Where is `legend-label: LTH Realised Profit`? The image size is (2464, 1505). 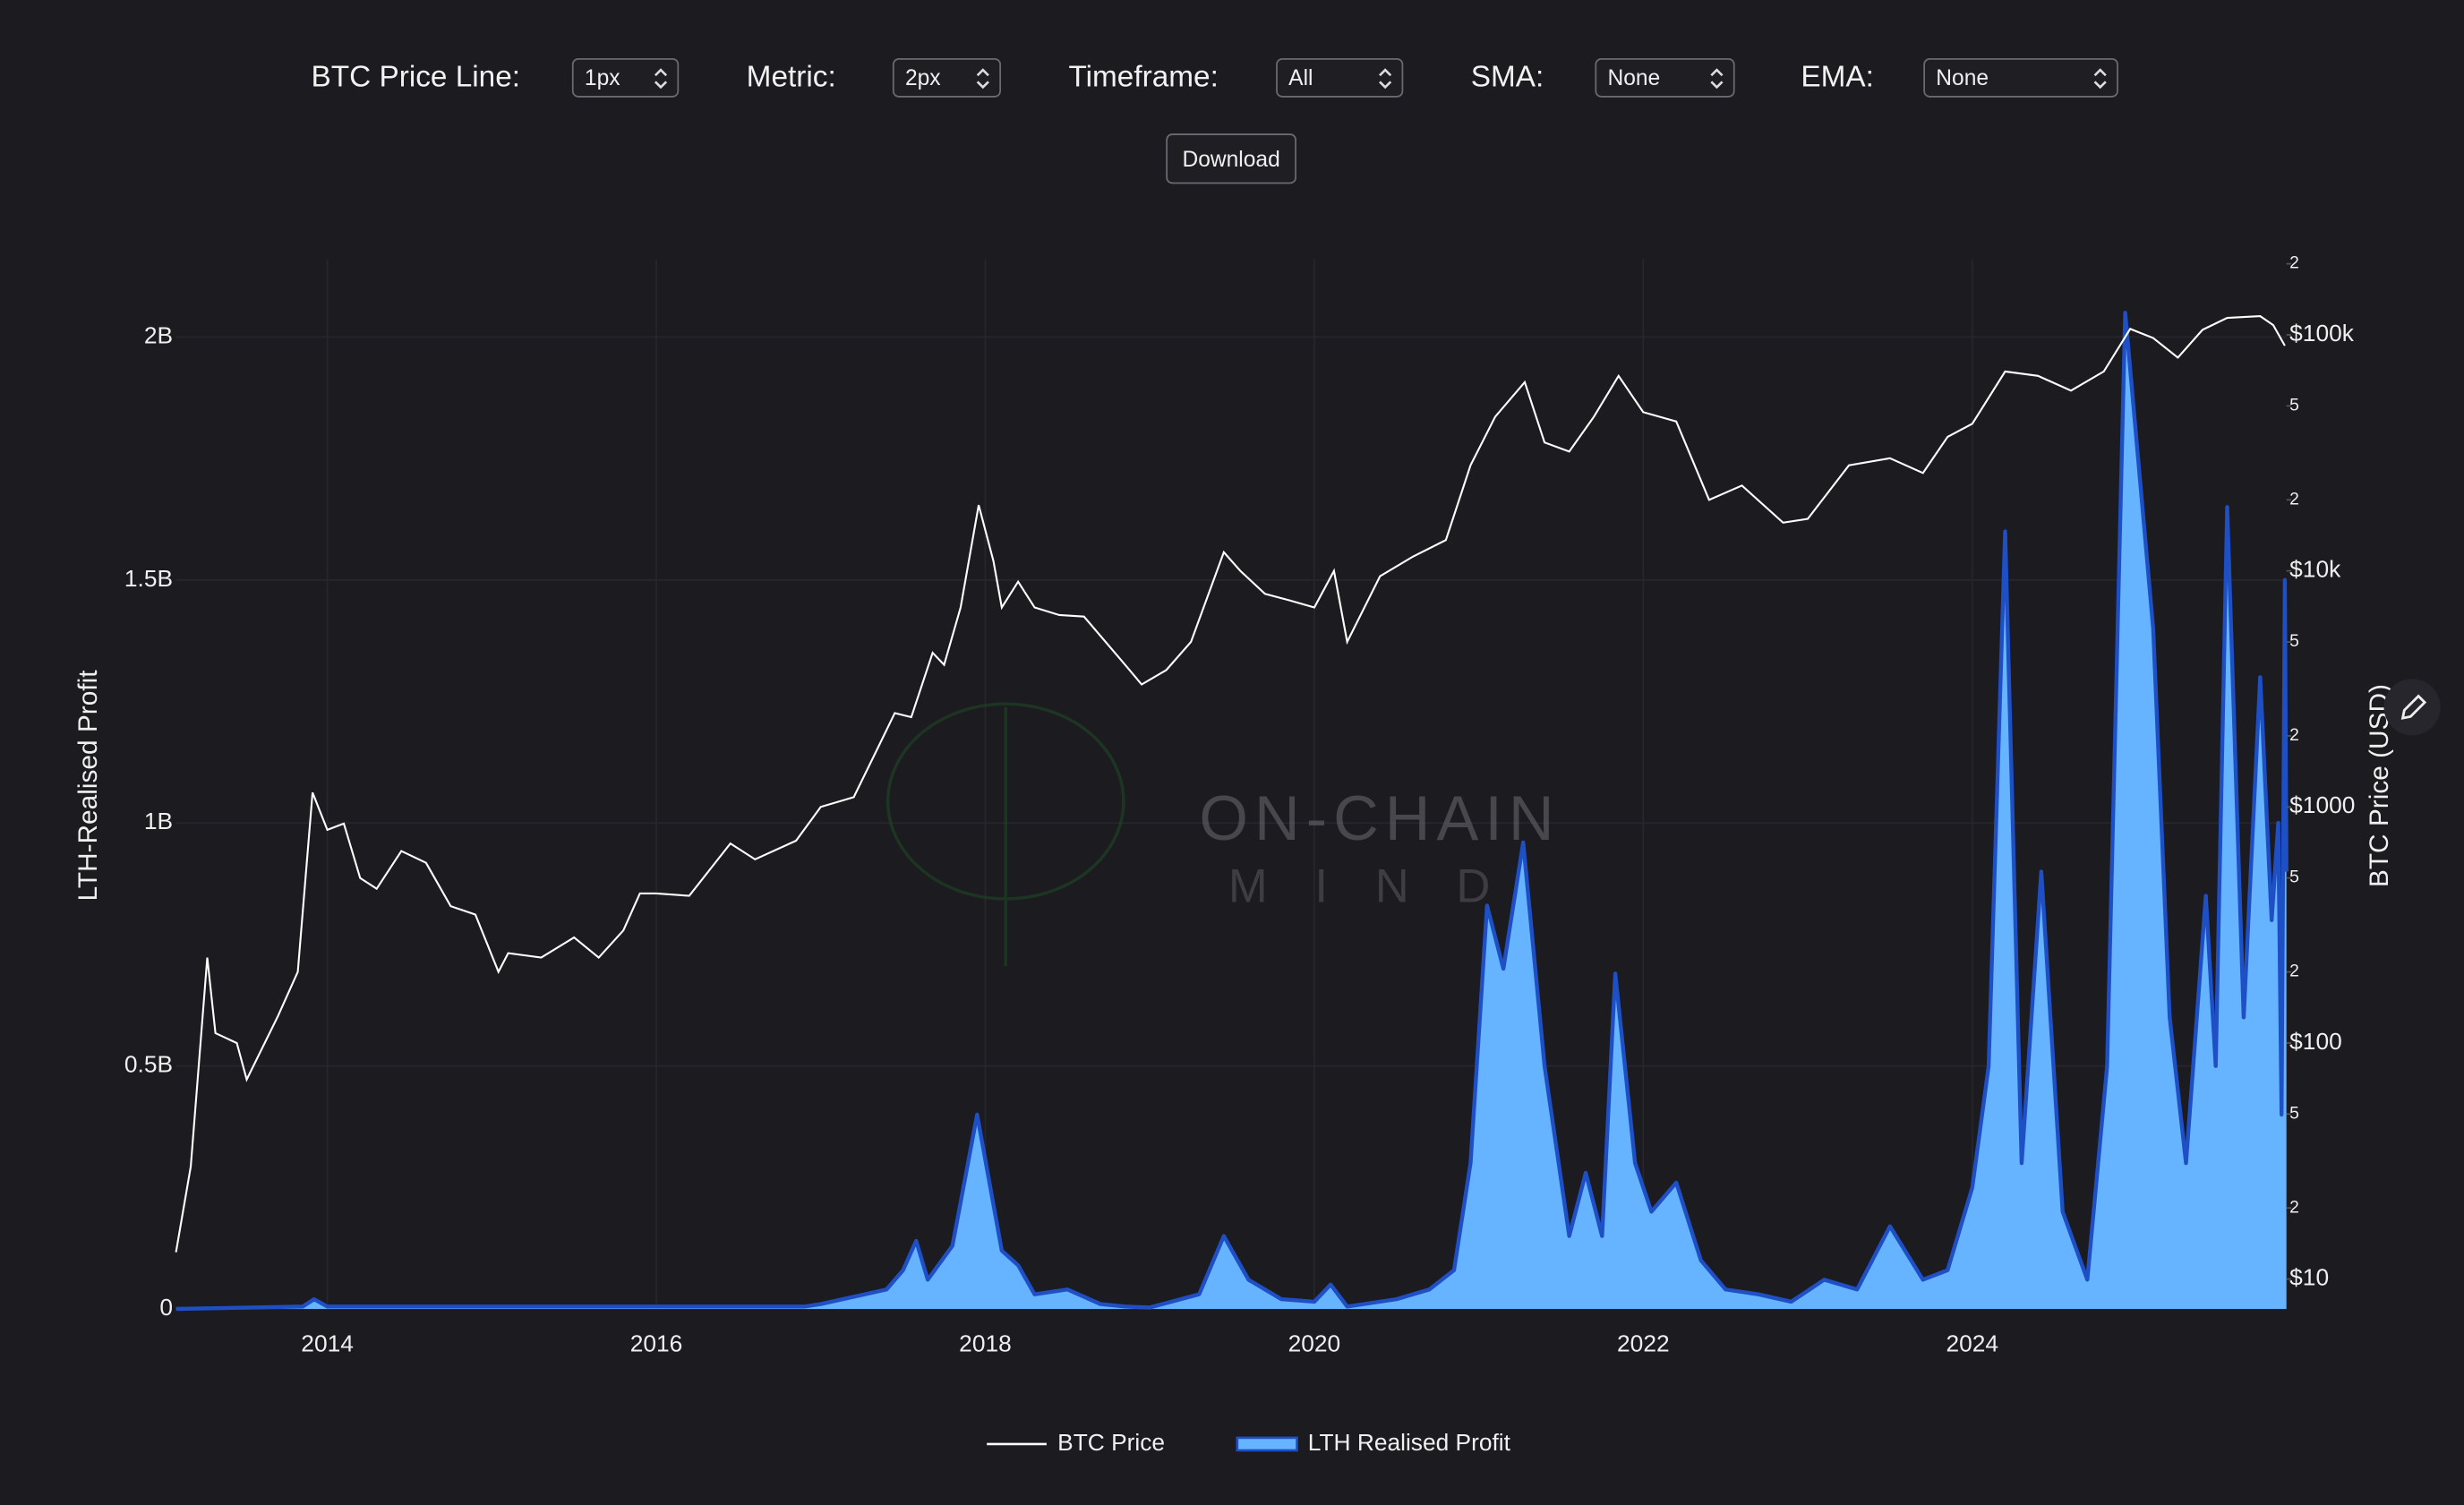
legend-label: LTH Realised Profit is located at coordinates (1409, 1442).